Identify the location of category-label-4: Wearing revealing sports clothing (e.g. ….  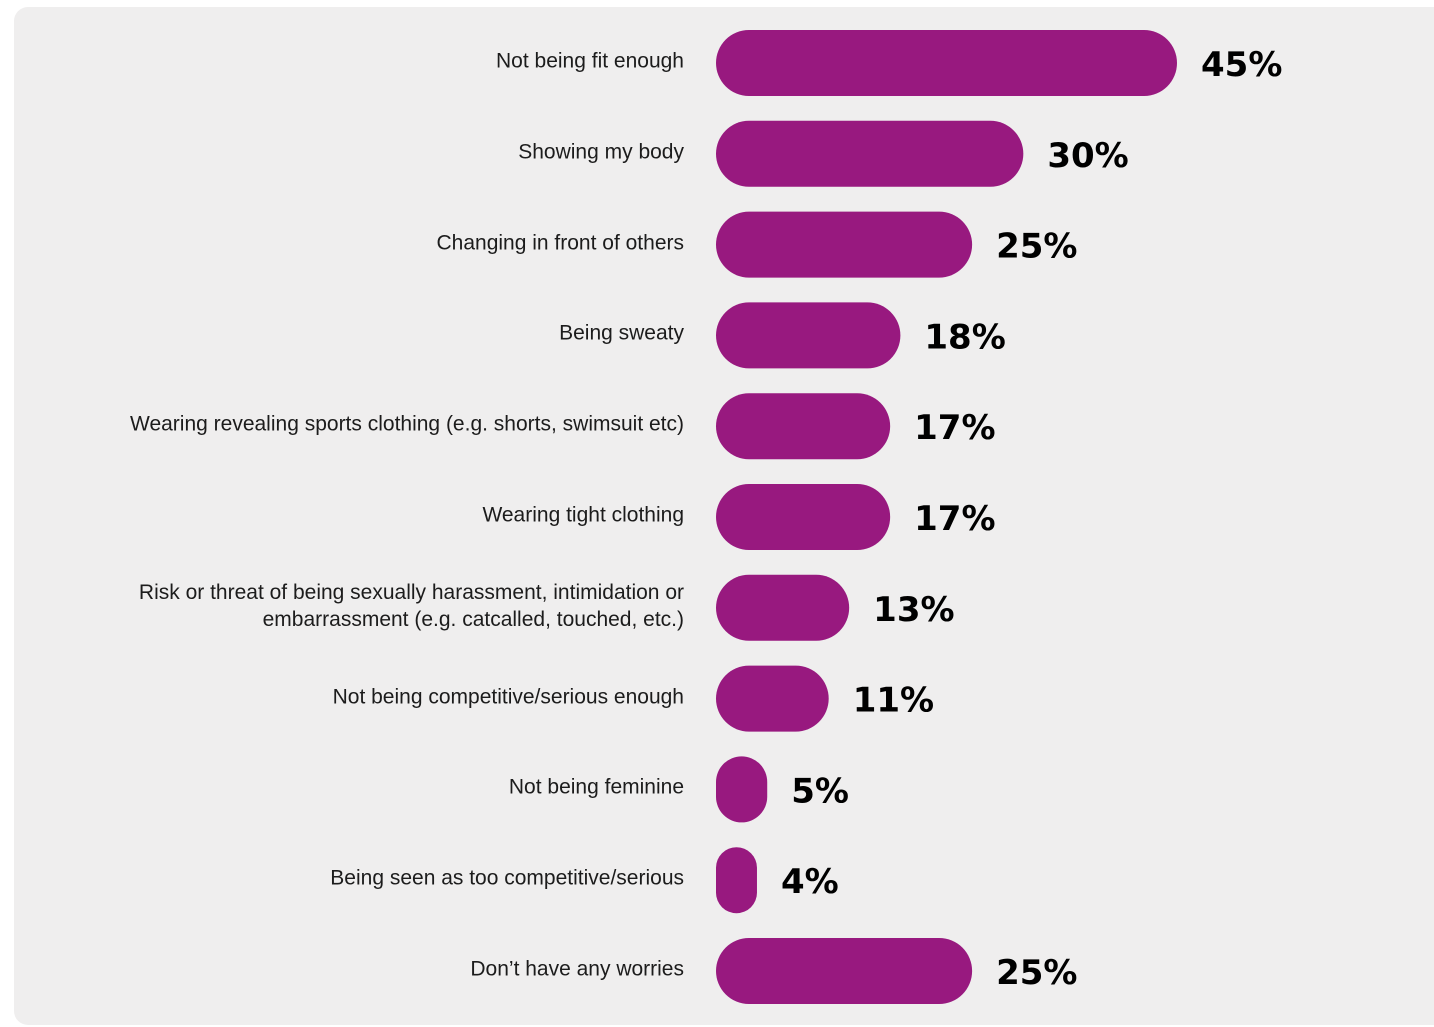
(407, 424).